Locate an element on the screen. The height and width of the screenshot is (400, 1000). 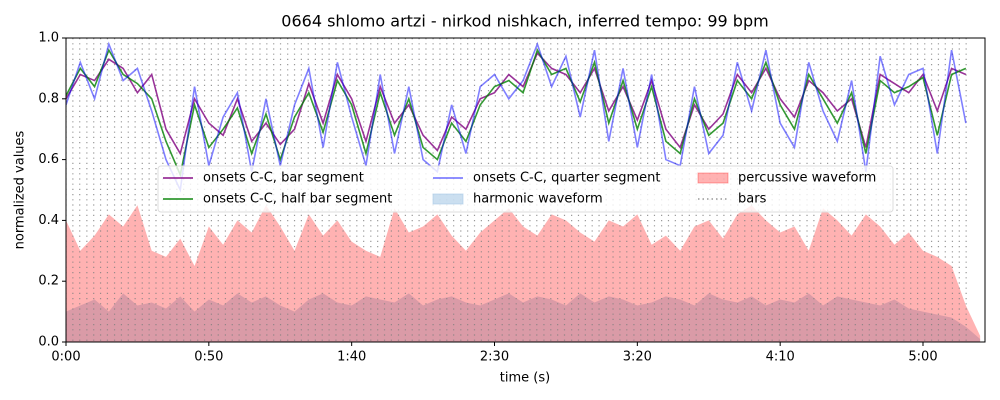
x-tick-label: 1:40 is located at coordinates (351, 357).